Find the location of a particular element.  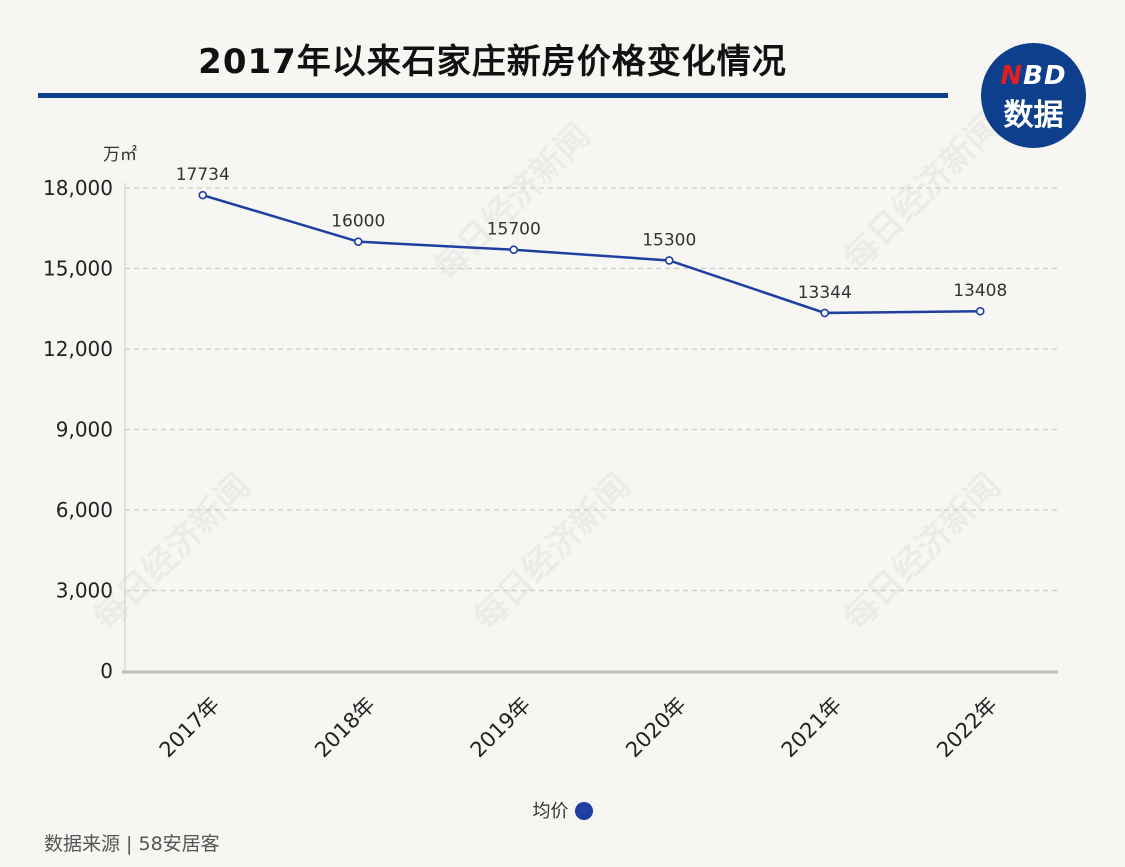

y-tick-label: 3,000 is located at coordinates (84, 591).